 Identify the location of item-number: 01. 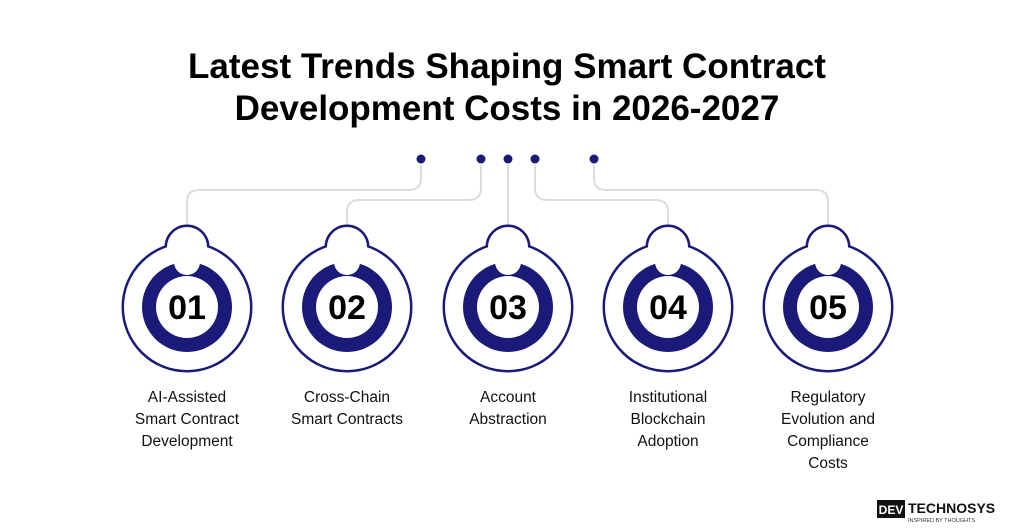
(187, 308).